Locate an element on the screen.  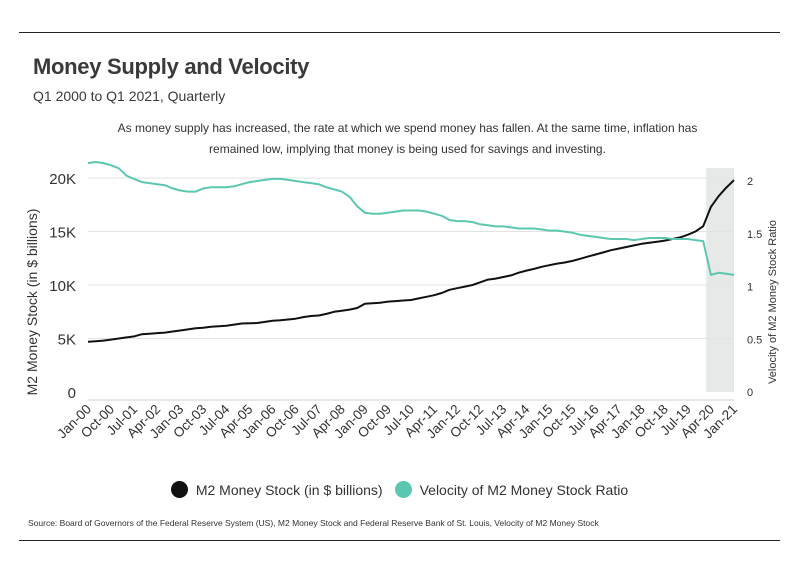
y2-axis-label: Velocity of M2 Money Stock Ratio is located at coordinates (773, 302).